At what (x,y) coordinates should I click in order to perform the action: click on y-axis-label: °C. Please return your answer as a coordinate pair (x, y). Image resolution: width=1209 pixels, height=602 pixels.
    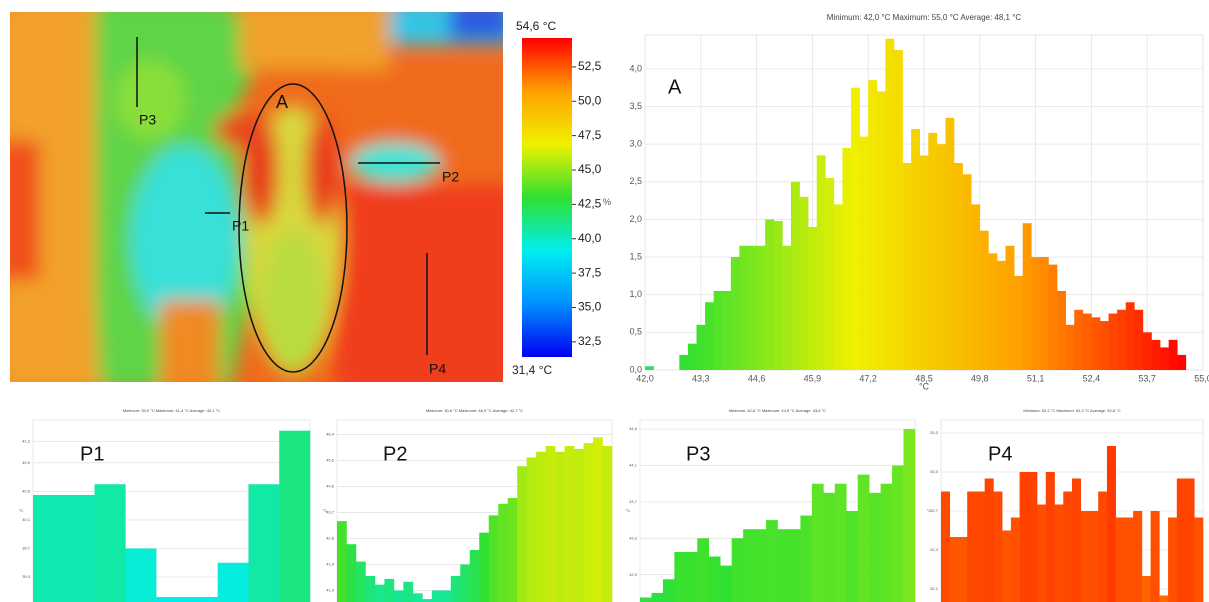
    Looking at the image, I should click on (325, 510).